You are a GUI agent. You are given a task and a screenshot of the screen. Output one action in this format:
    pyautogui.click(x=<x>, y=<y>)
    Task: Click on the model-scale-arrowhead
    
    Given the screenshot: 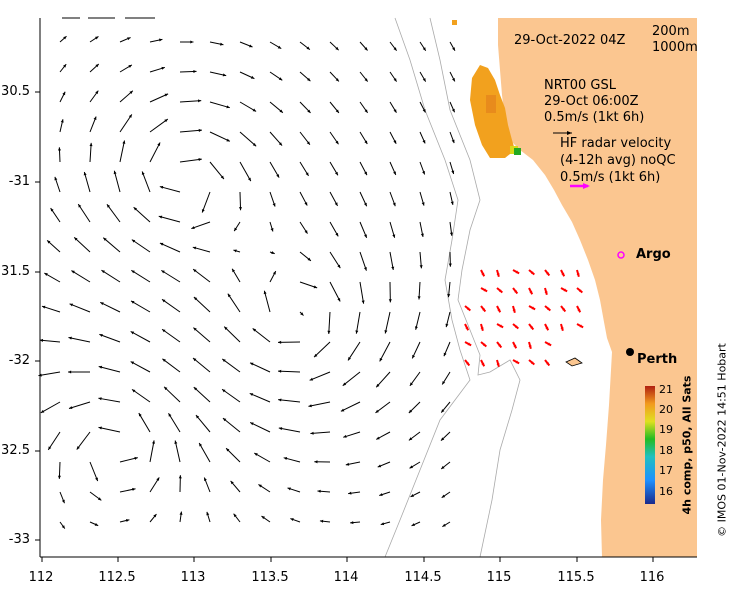 What is the action you would take?
    pyautogui.click(x=569, y=133)
    